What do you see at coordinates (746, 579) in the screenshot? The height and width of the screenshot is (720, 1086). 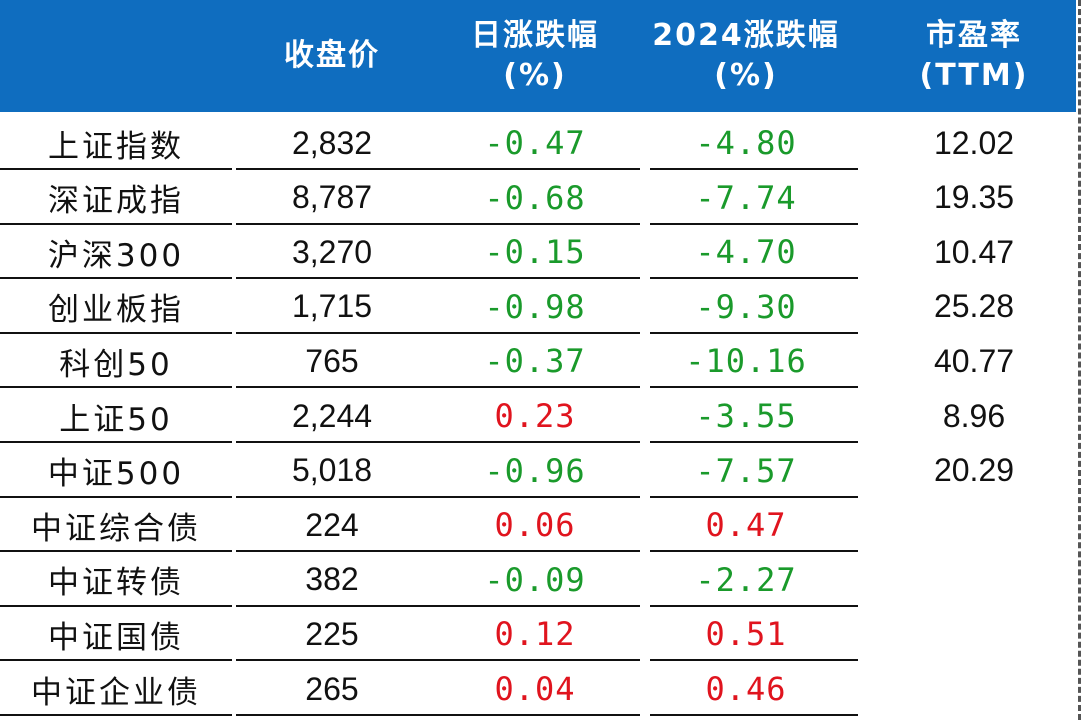 I see `ytd-change: -2.27` at bounding box center [746, 579].